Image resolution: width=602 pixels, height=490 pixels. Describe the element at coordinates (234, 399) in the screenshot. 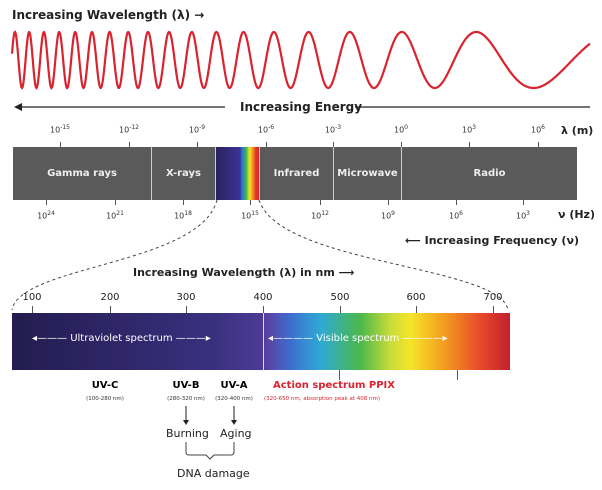

I see `uva-range: (320-400 nm)` at that location.